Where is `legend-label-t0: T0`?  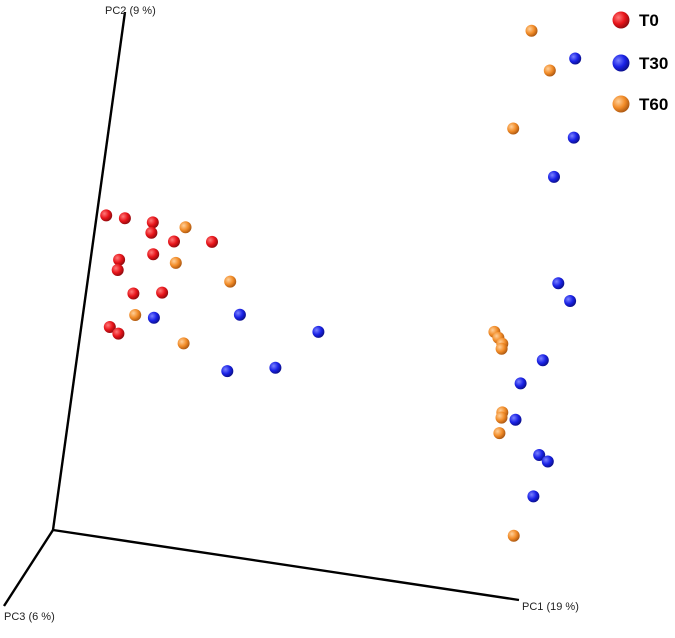 legend-label-t0: T0 is located at coordinates (649, 20).